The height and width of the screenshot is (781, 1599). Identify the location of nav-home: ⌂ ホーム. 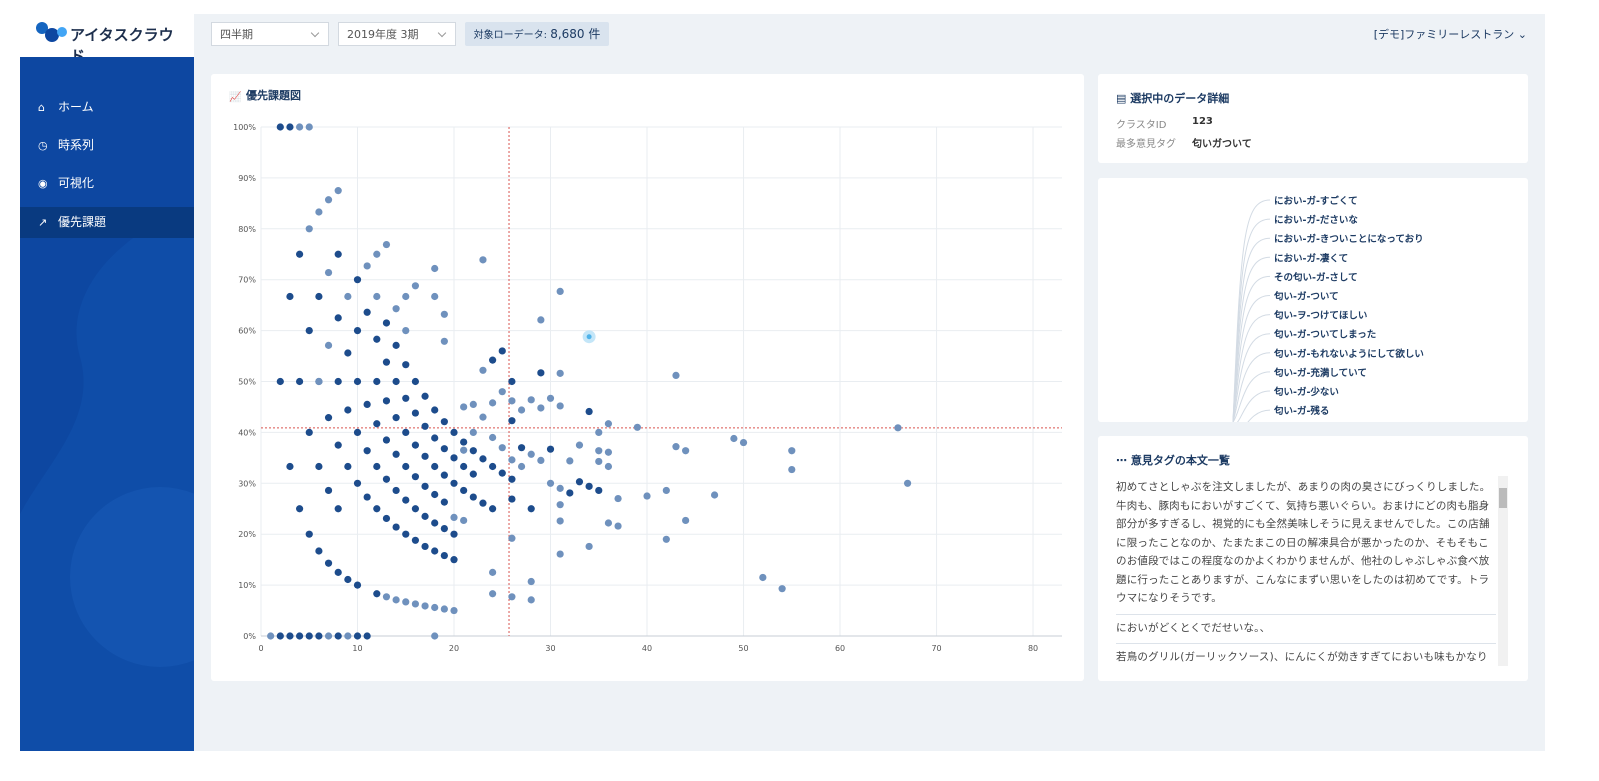
(66, 107).